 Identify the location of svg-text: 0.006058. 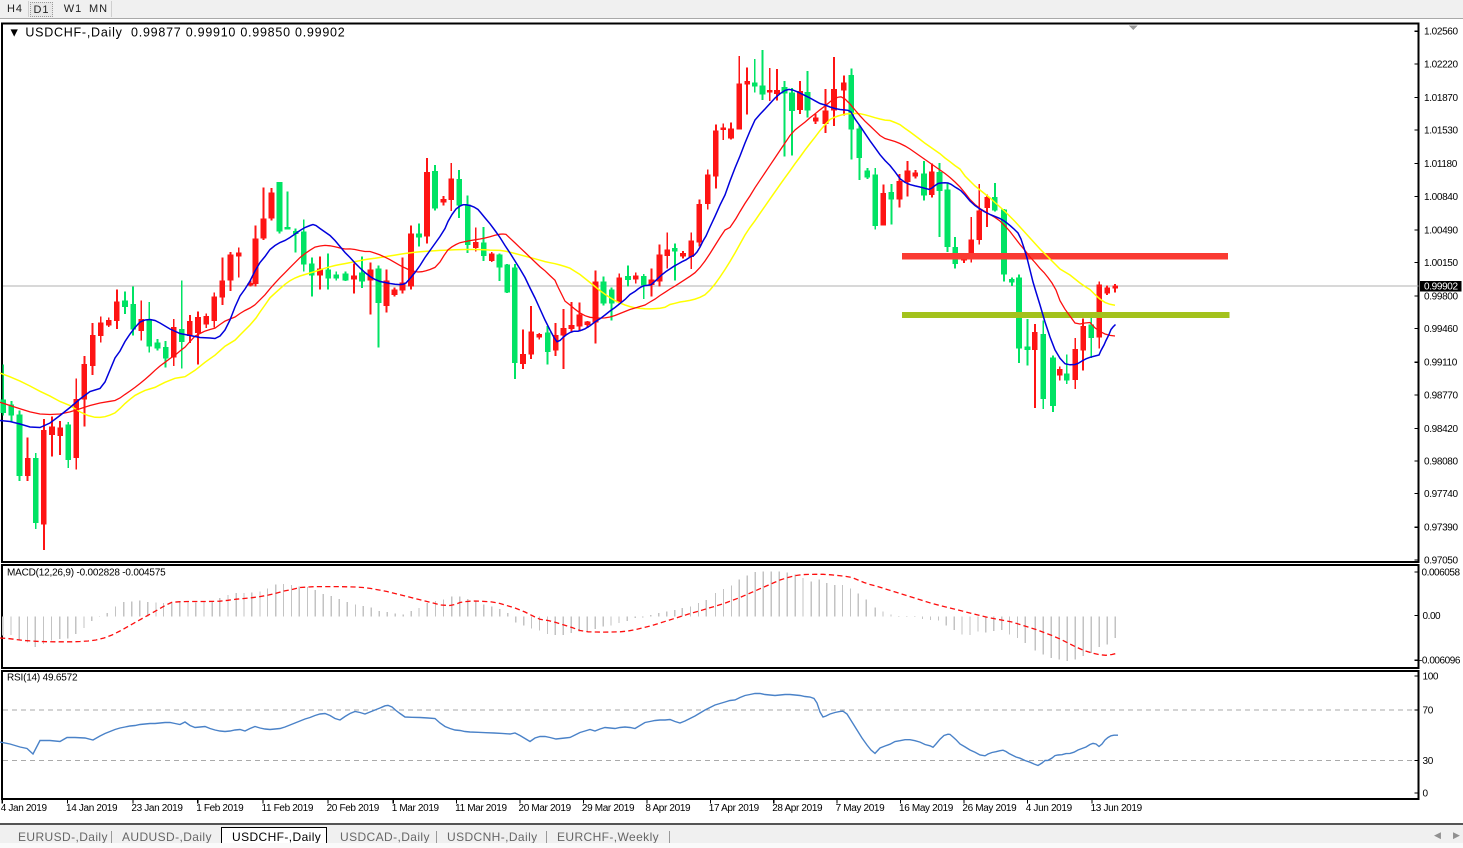
(1441, 572).